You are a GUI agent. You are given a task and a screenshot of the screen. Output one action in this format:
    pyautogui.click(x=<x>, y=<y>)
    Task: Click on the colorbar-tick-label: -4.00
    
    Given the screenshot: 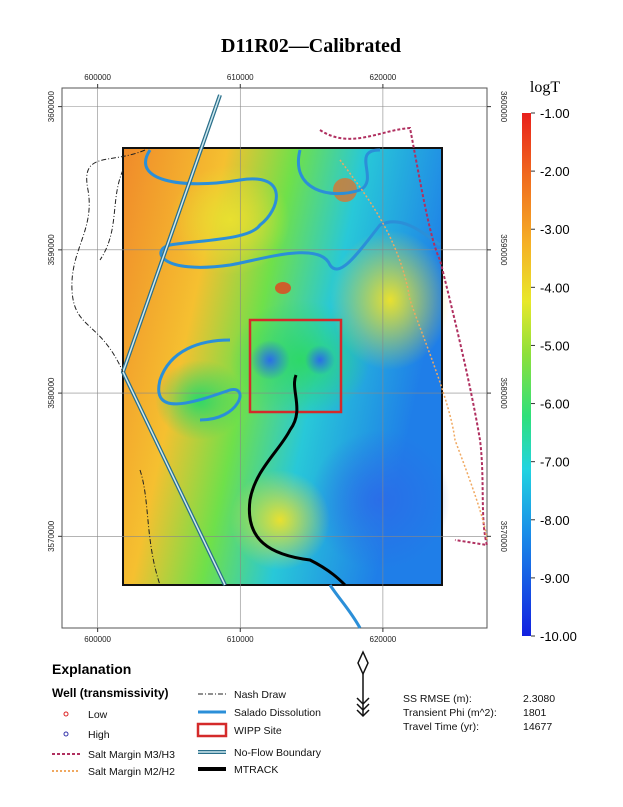 What is the action you would take?
    pyautogui.click(x=555, y=287)
    